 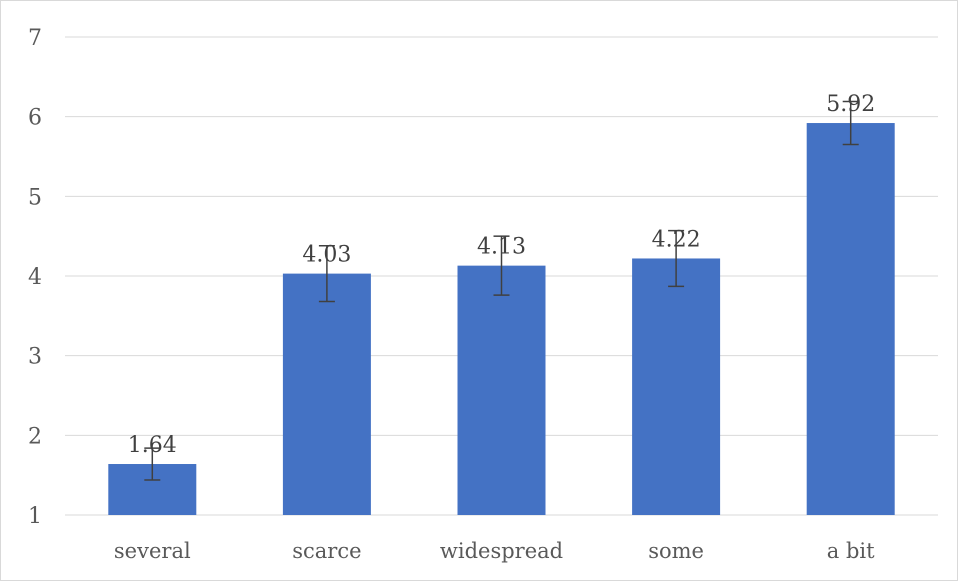 I want to click on data-label: 4.22, so click(x=676, y=239).